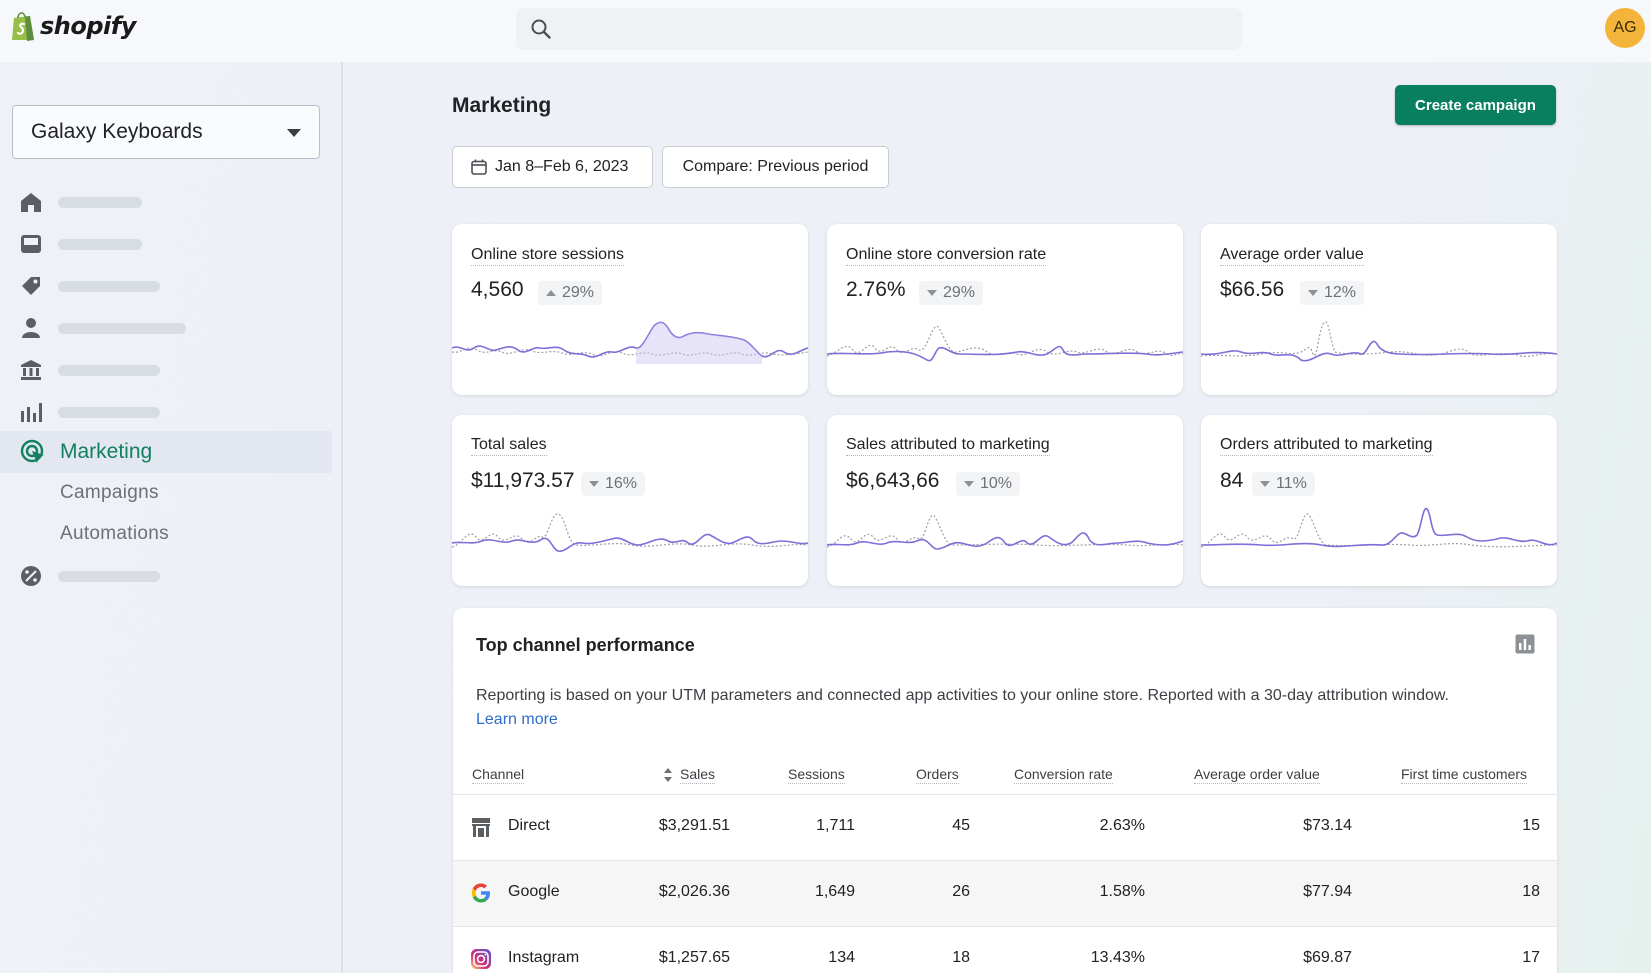  What do you see at coordinates (1117, 957) in the screenshot?
I see `conversion-value: 13.43%` at bounding box center [1117, 957].